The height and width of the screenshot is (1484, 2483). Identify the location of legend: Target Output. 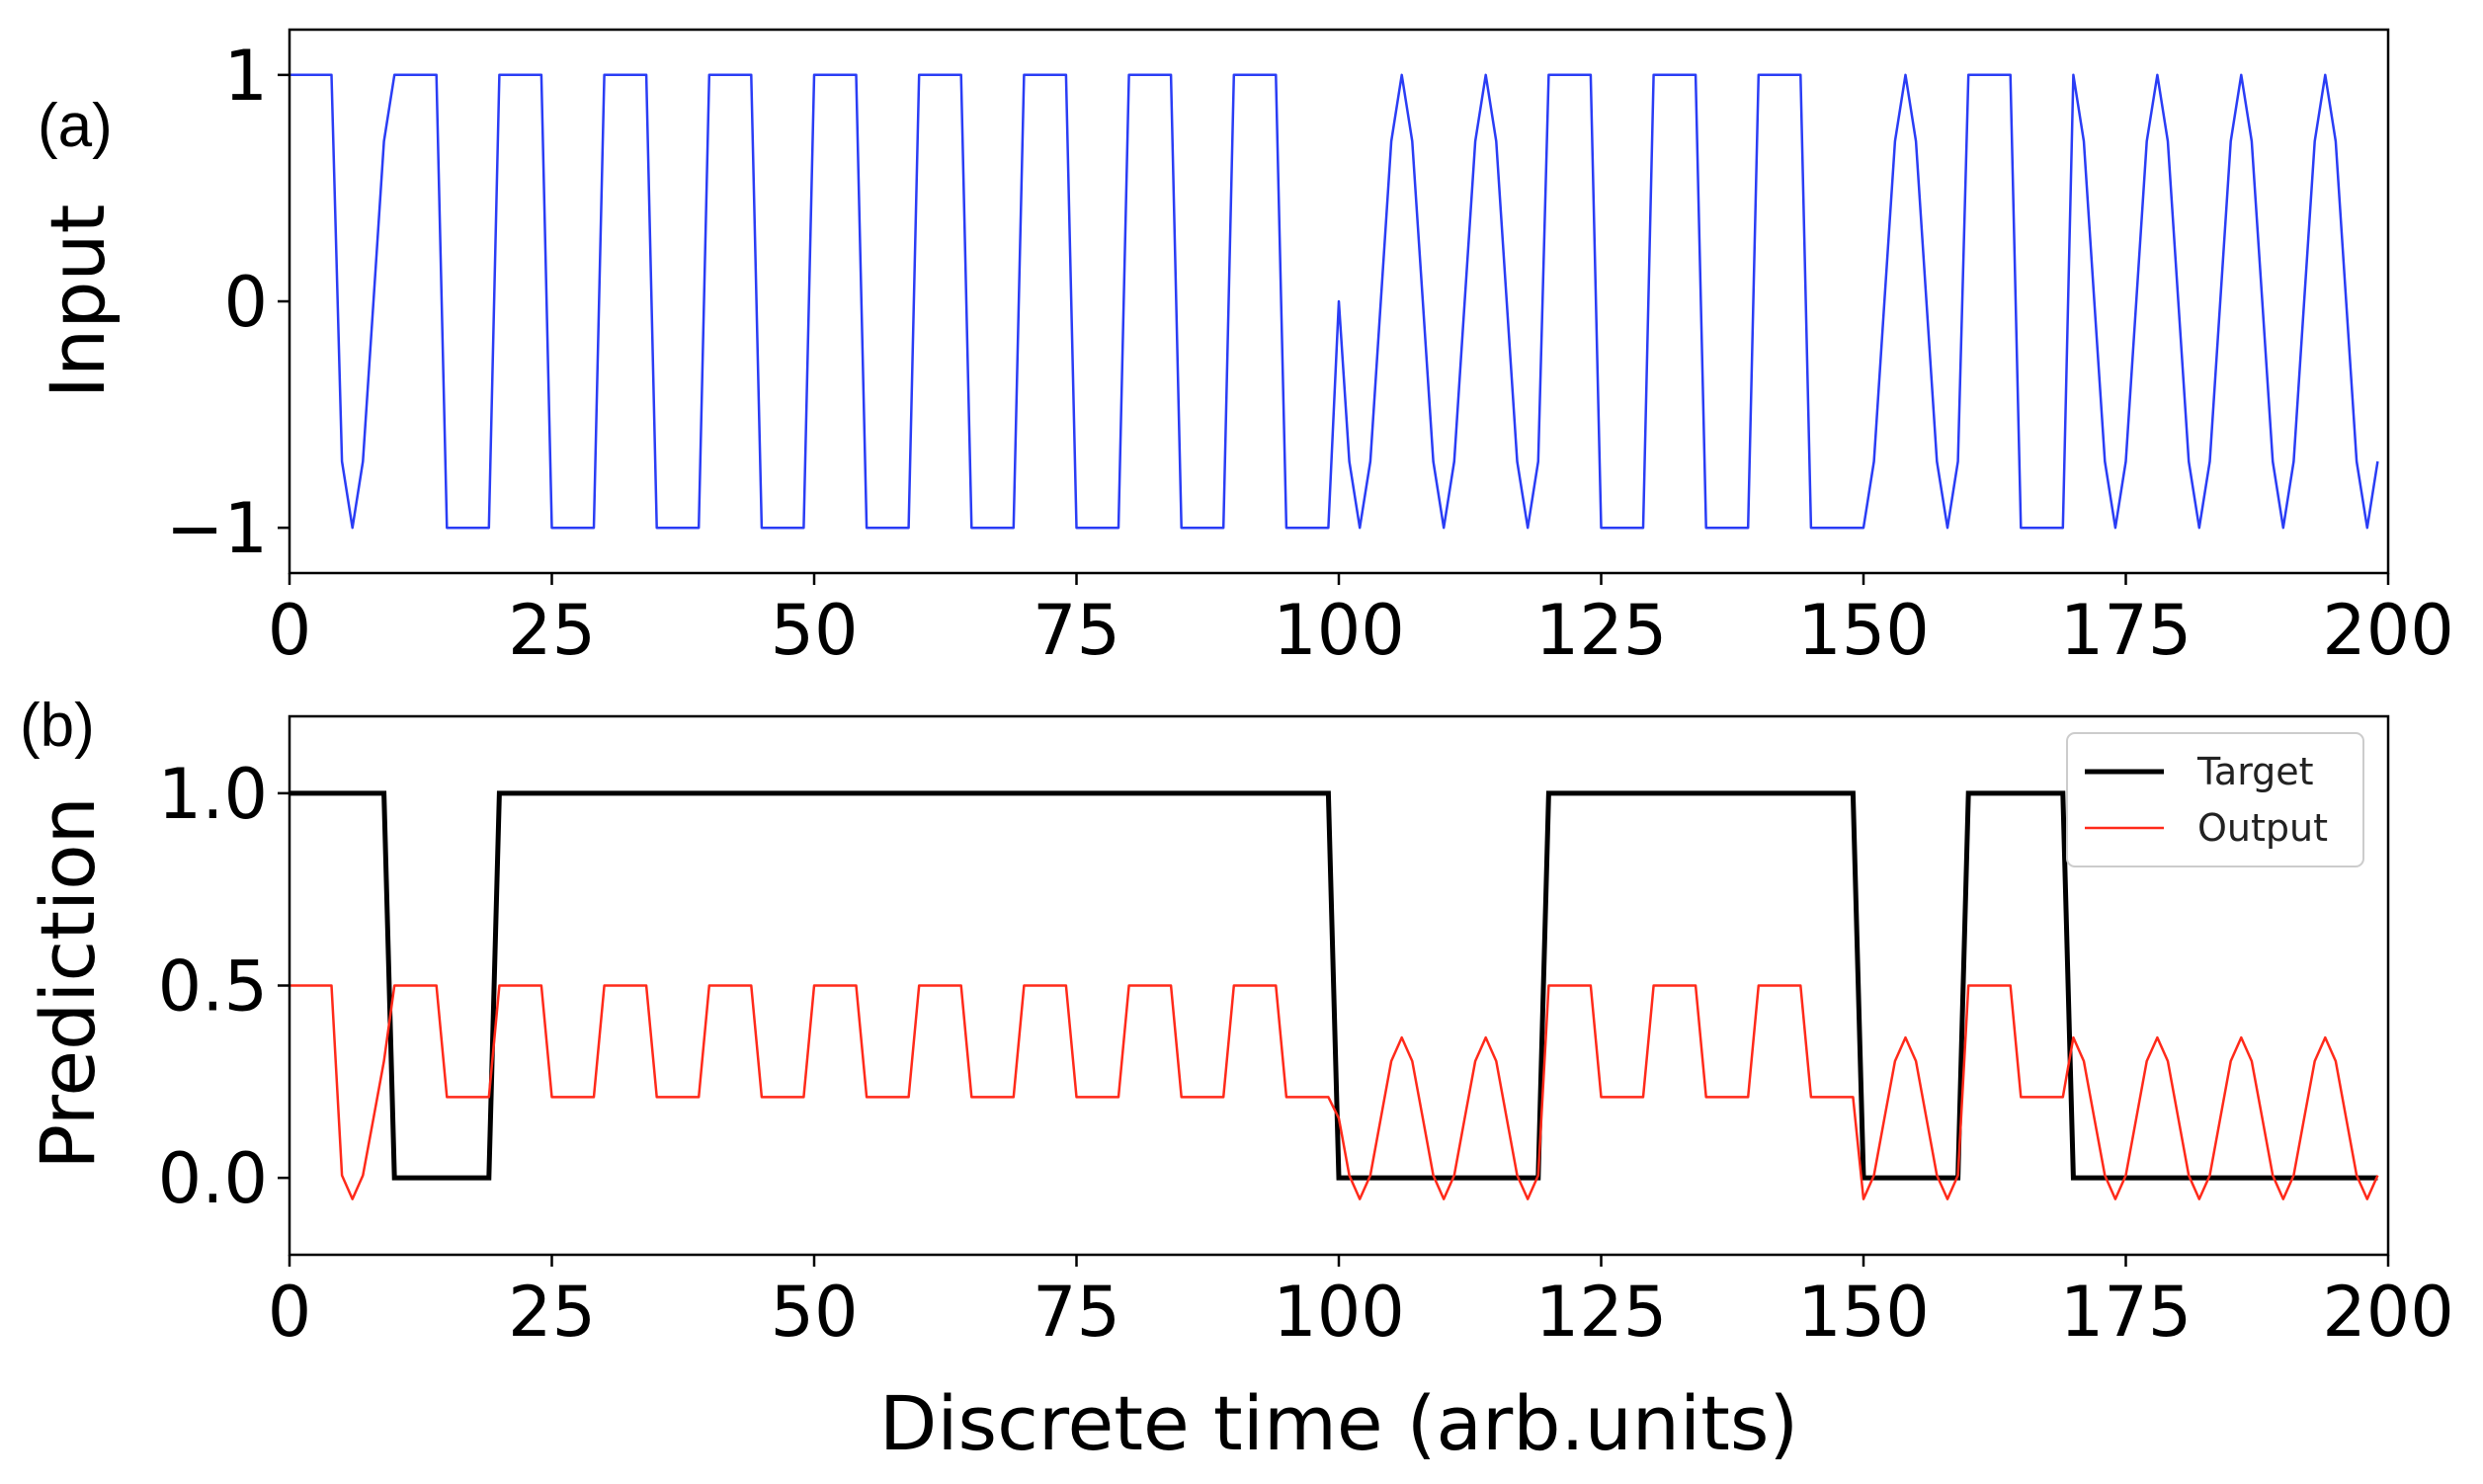
(2215, 799).